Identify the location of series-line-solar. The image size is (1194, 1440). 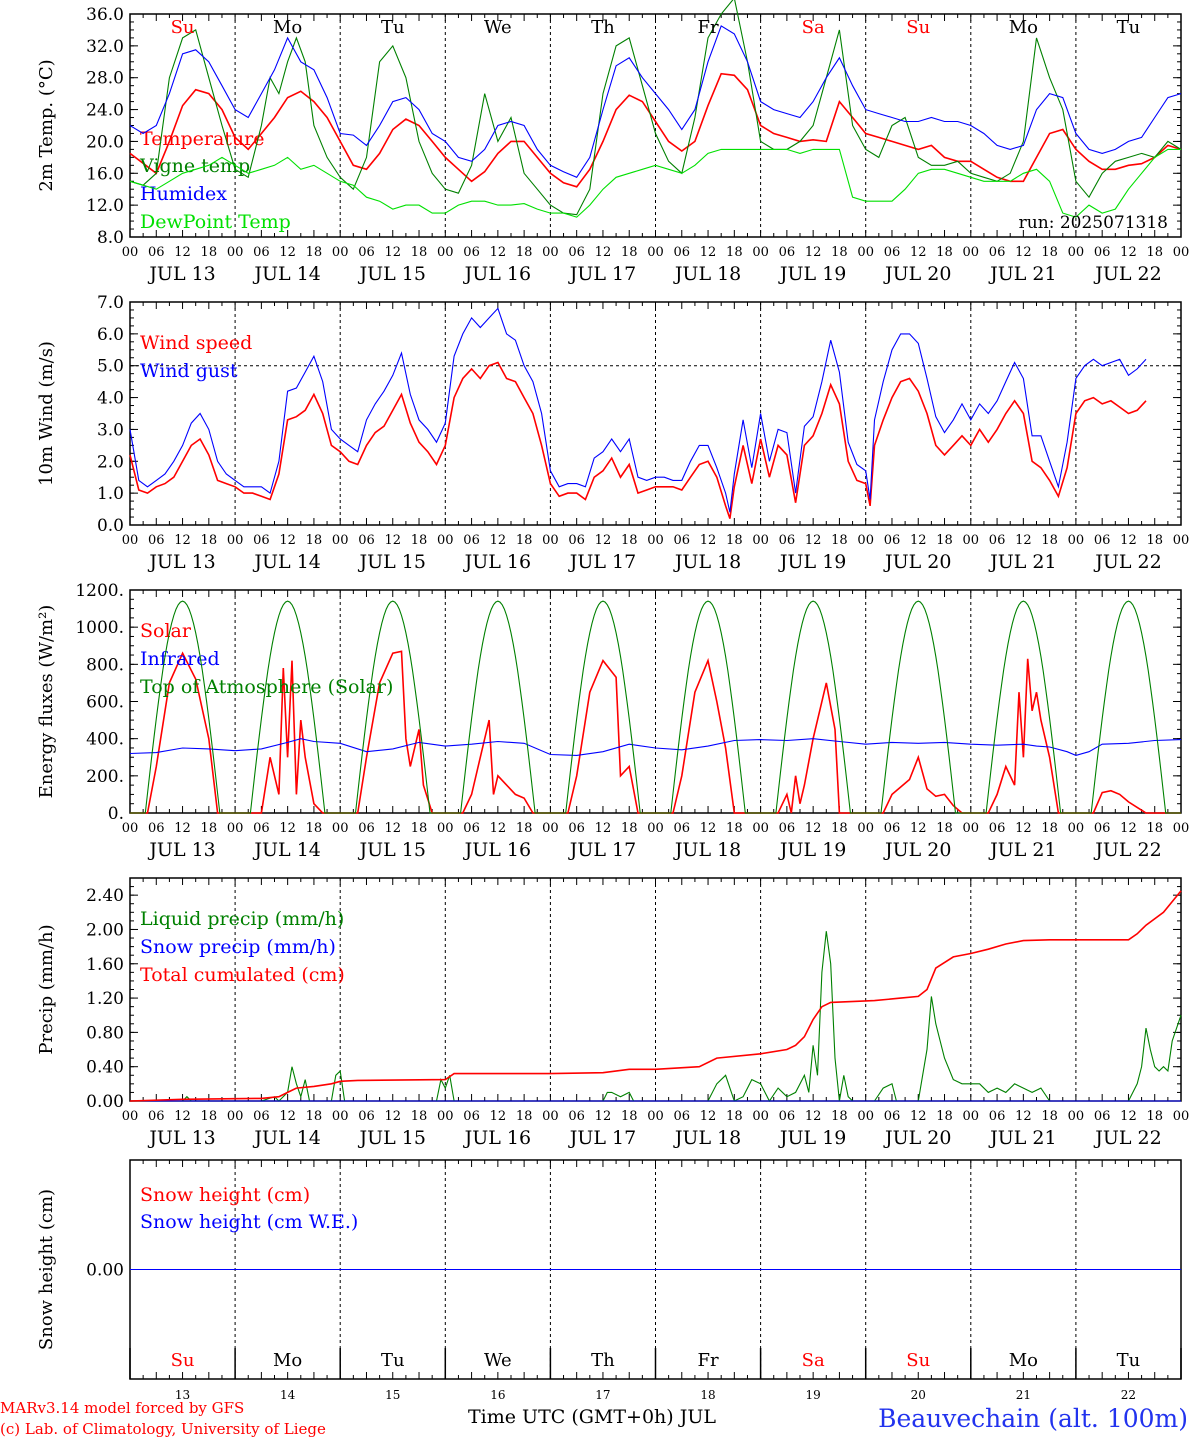
(655, 732).